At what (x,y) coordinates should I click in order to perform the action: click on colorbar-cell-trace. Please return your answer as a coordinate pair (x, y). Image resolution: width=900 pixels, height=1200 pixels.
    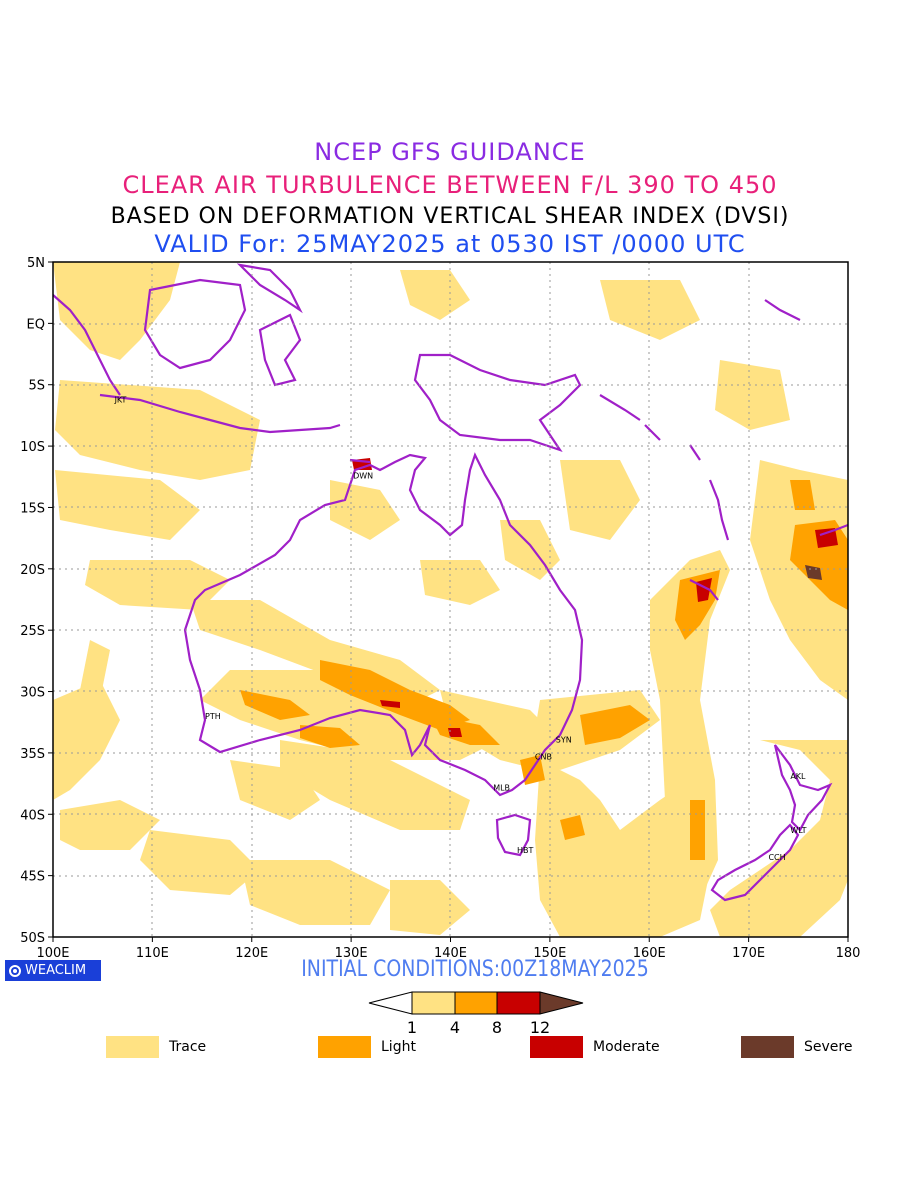
    Looking at the image, I should click on (433, 1003).